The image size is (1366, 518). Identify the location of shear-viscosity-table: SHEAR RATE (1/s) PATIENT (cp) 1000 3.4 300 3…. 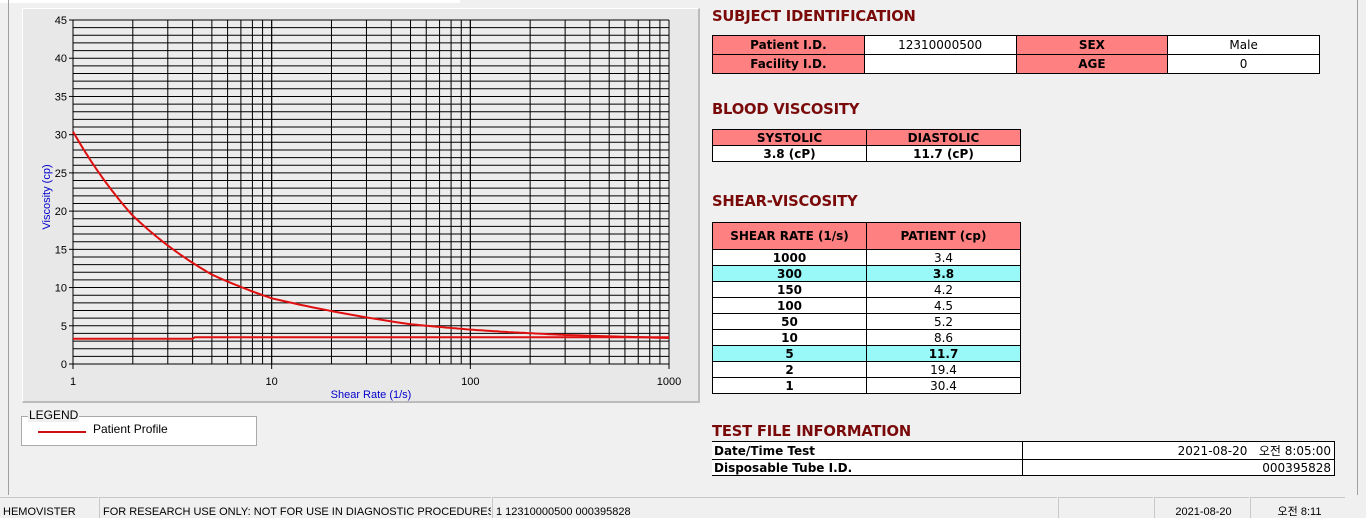
(866, 308).